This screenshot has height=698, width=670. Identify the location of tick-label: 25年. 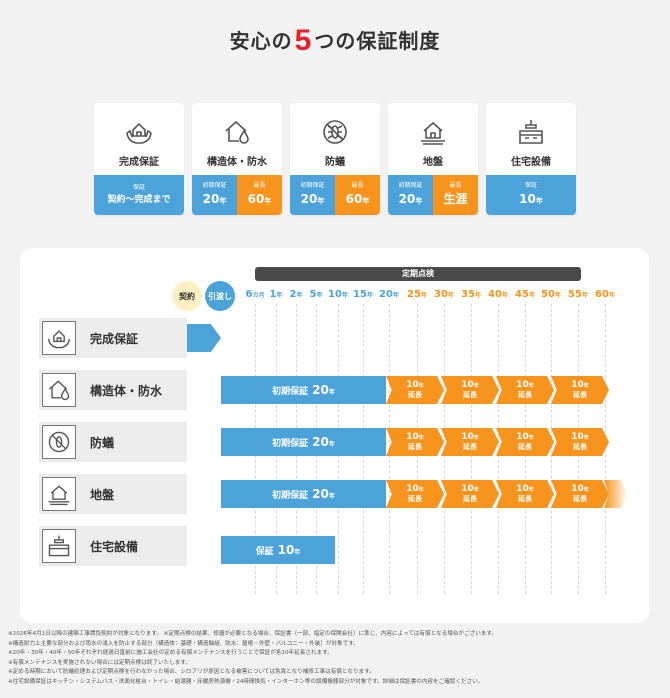
(417, 294).